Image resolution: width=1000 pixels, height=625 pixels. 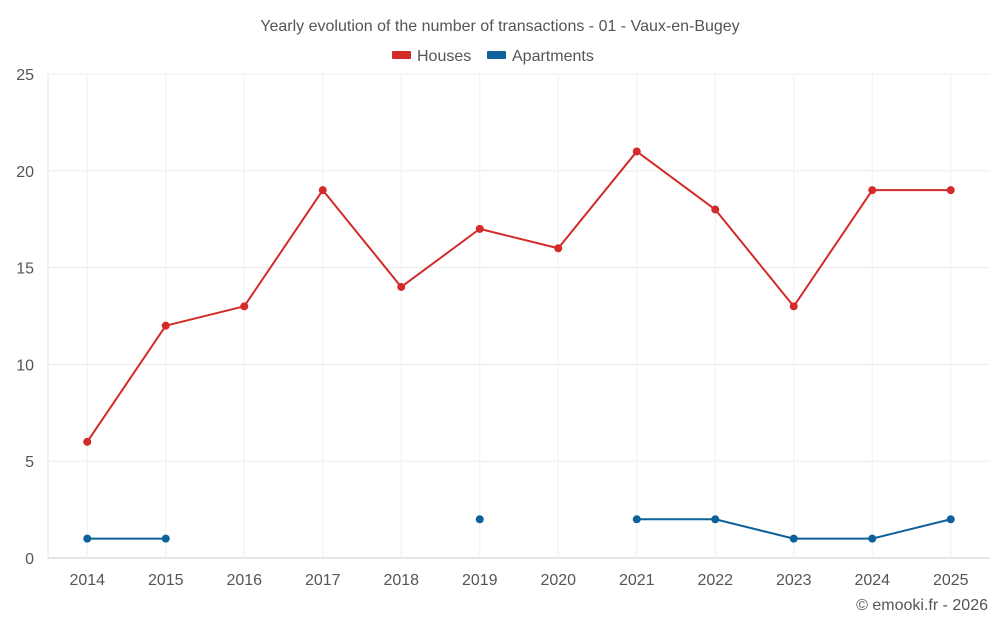 I want to click on x-tick-label: 2015, so click(x=166, y=580).